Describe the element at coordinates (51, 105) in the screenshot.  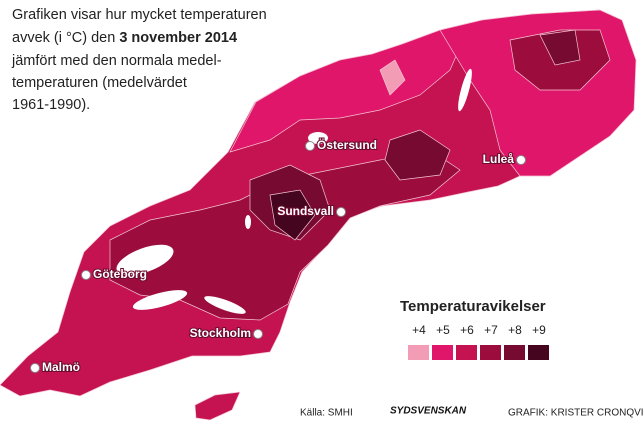
I see `description-line: 1961-1990).` at that location.